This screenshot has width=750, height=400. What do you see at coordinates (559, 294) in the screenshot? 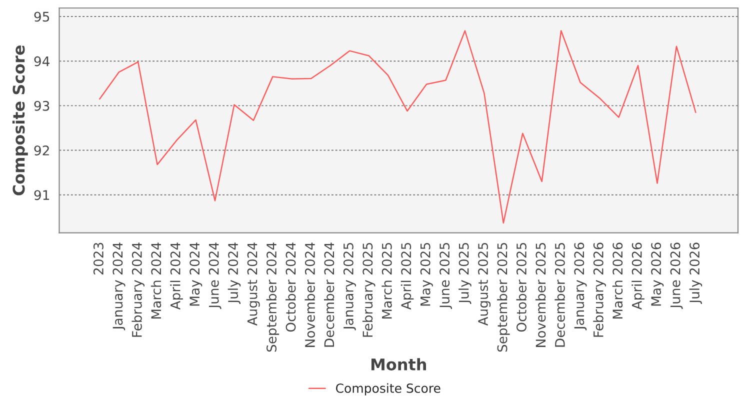
I see `x-tick-label: December 2025` at bounding box center [559, 294].